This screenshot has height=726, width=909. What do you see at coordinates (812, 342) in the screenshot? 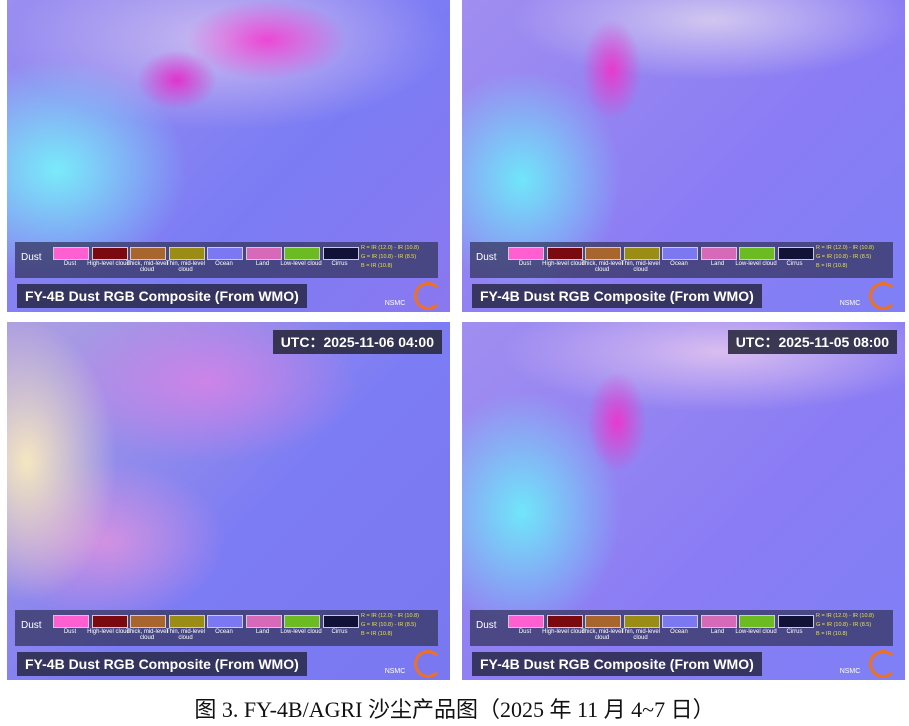
I see `utc-time: UTC：2025-11-05 08:00` at bounding box center [812, 342].